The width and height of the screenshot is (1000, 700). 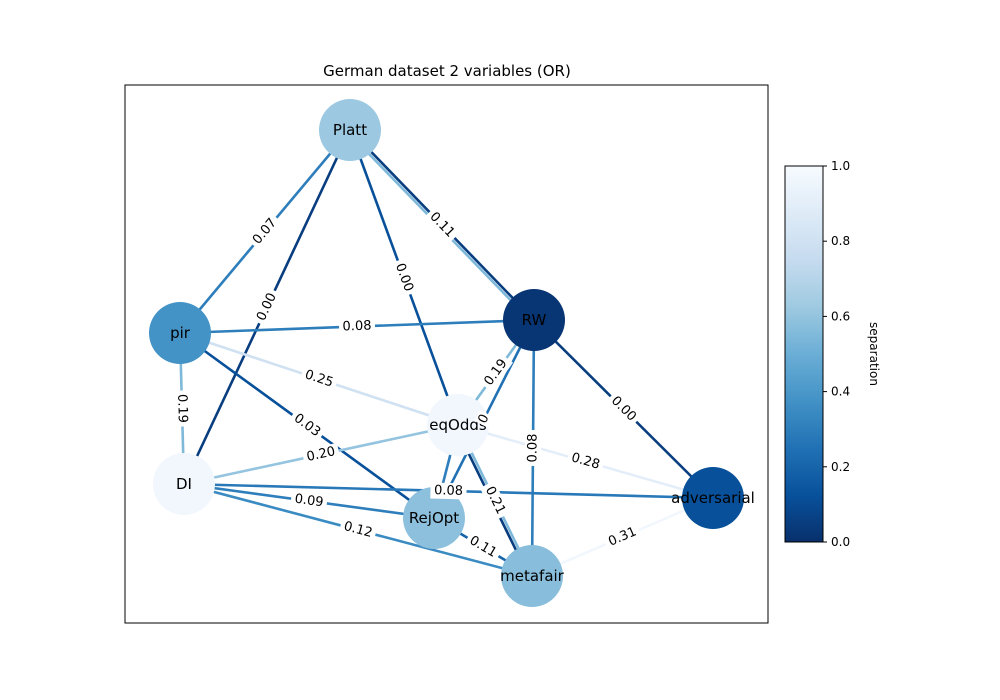 I want to click on edge-label-RW-metafair: 0.08, so click(x=533, y=448).